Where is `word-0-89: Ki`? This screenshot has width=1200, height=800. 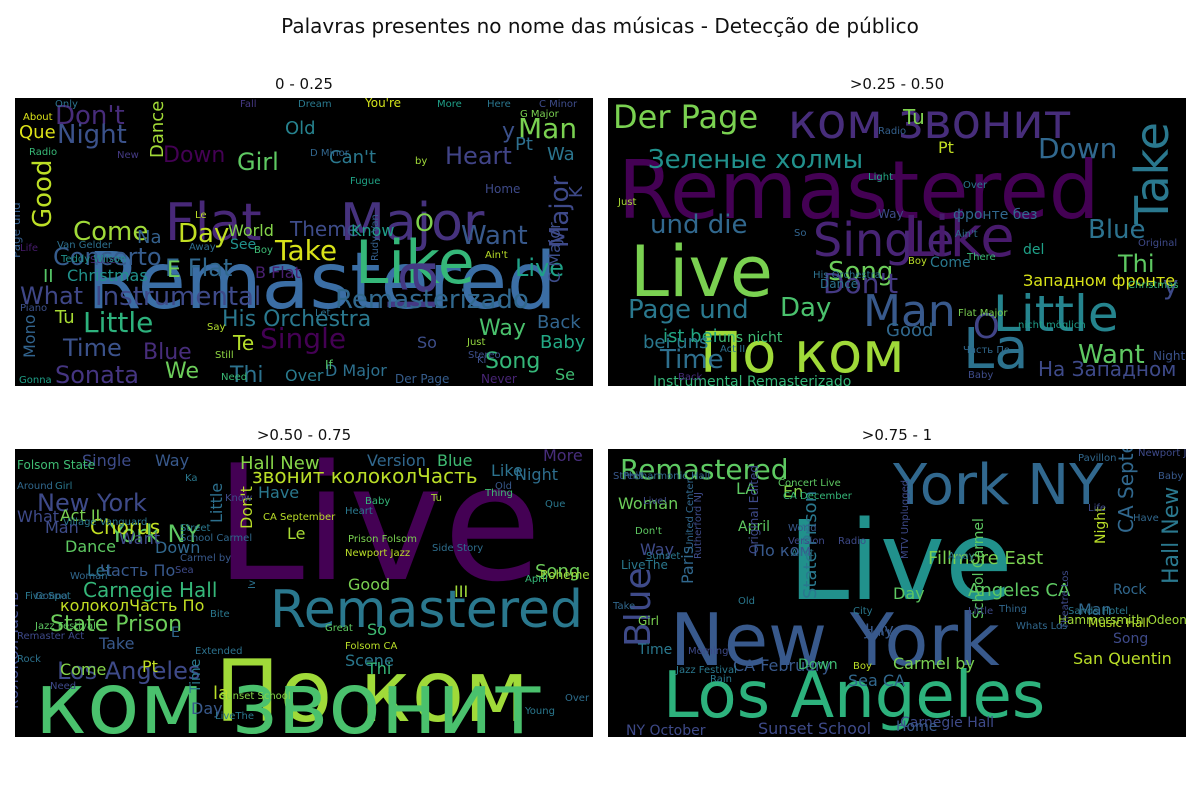 word-0-89: Ki is located at coordinates (481, 360).